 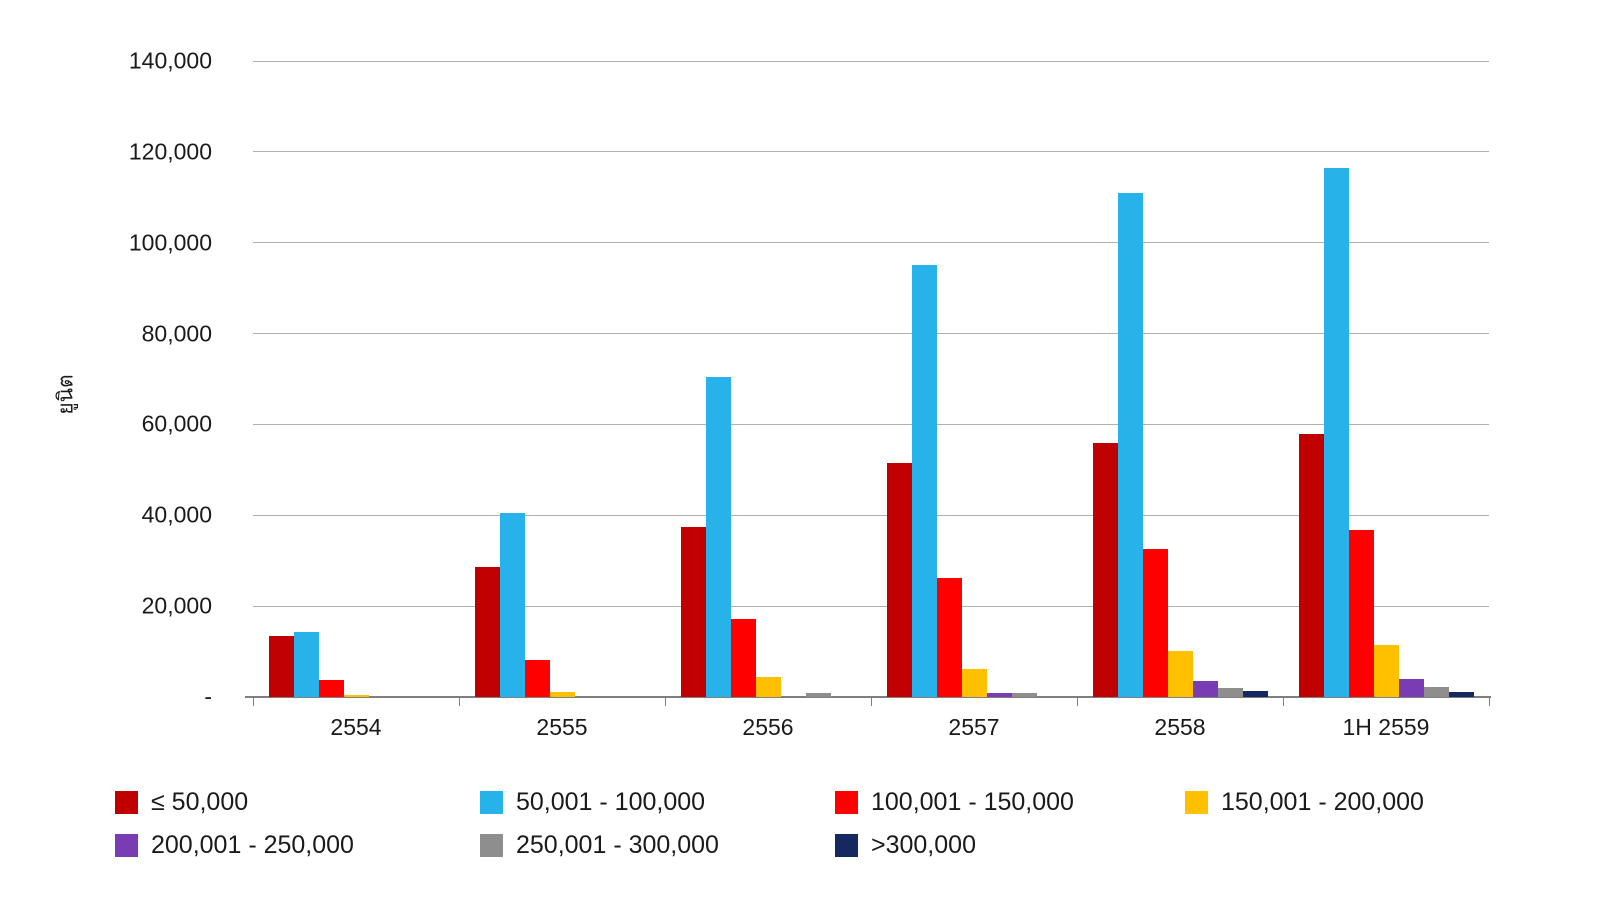 What do you see at coordinates (972, 802) in the screenshot?
I see `legend-label-3: 100,001 - 150,000` at bounding box center [972, 802].